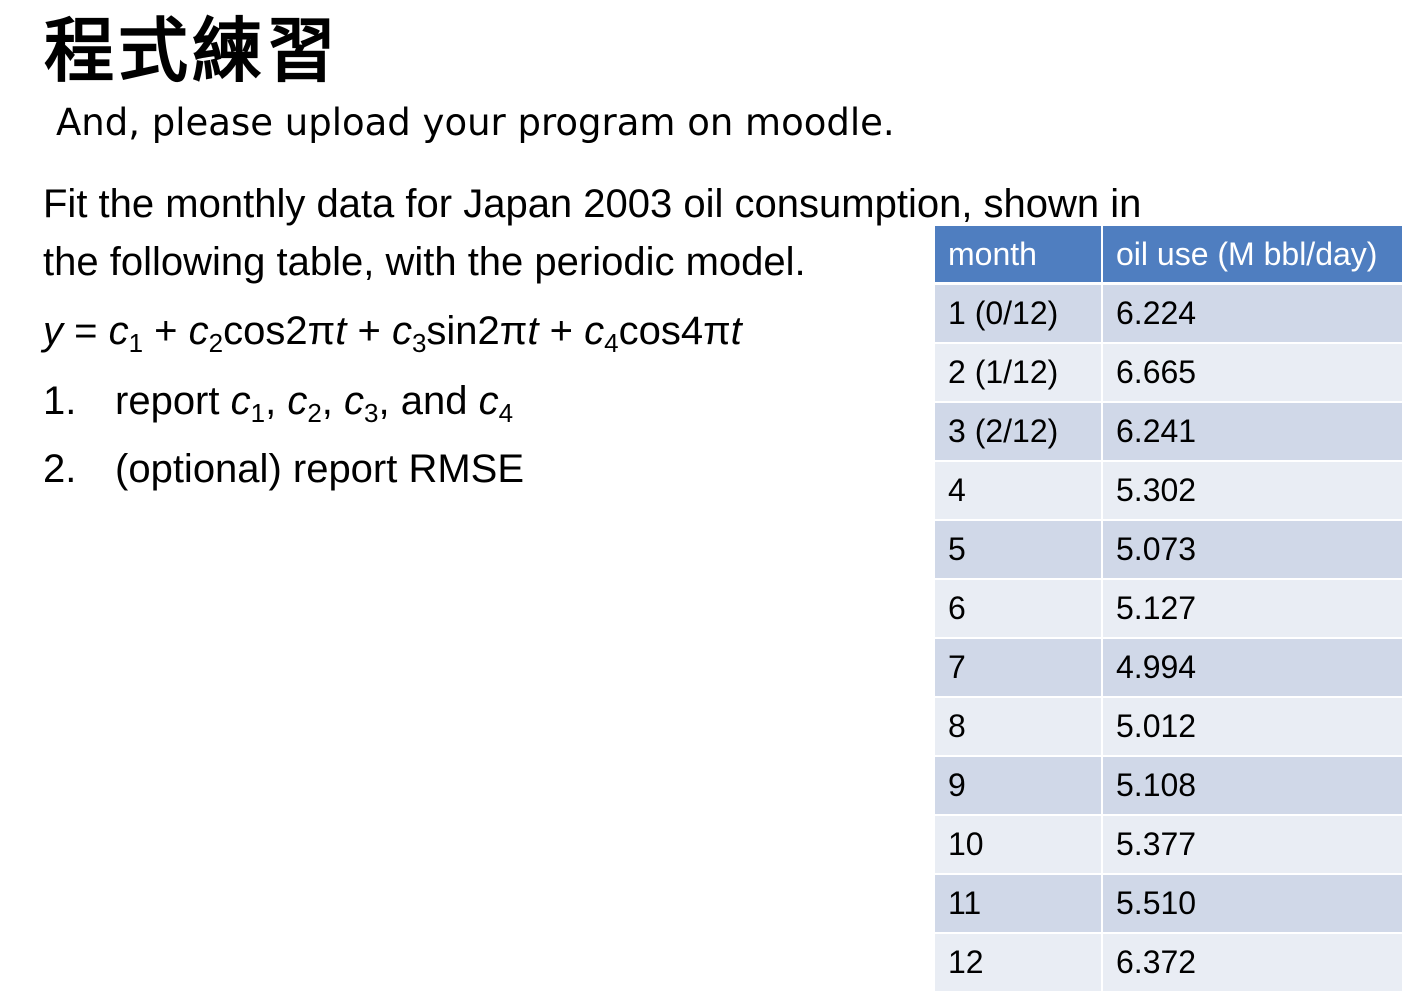  I want to click on cell-month: 12, so click(1018, 961).